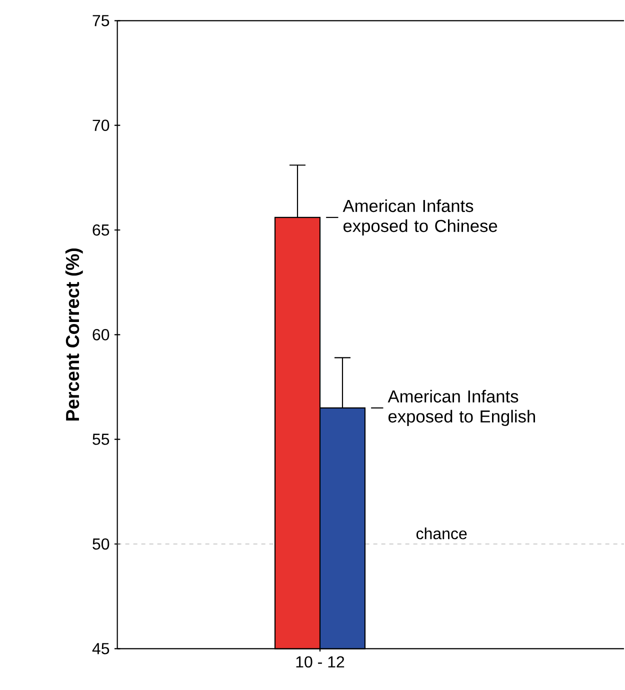 Image resolution: width=625 pixels, height=690 pixels. Describe the element at coordinates (419, 217) in the screenshot. I see `legend-label: American Infants exposed to Chinese` at that location.